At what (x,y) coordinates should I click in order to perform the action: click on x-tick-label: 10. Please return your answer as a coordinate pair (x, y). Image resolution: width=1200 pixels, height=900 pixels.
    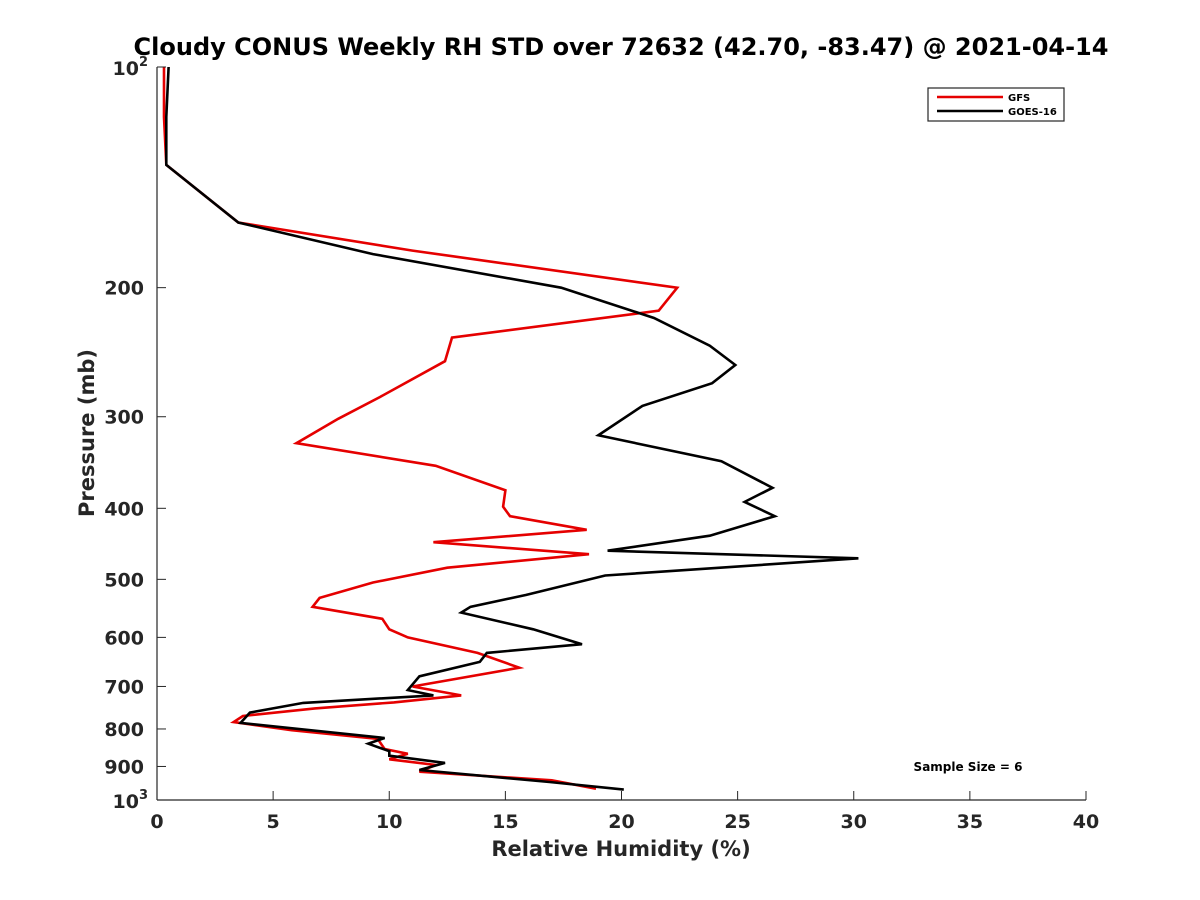
    Looking at the image, I should click on (389, 822).